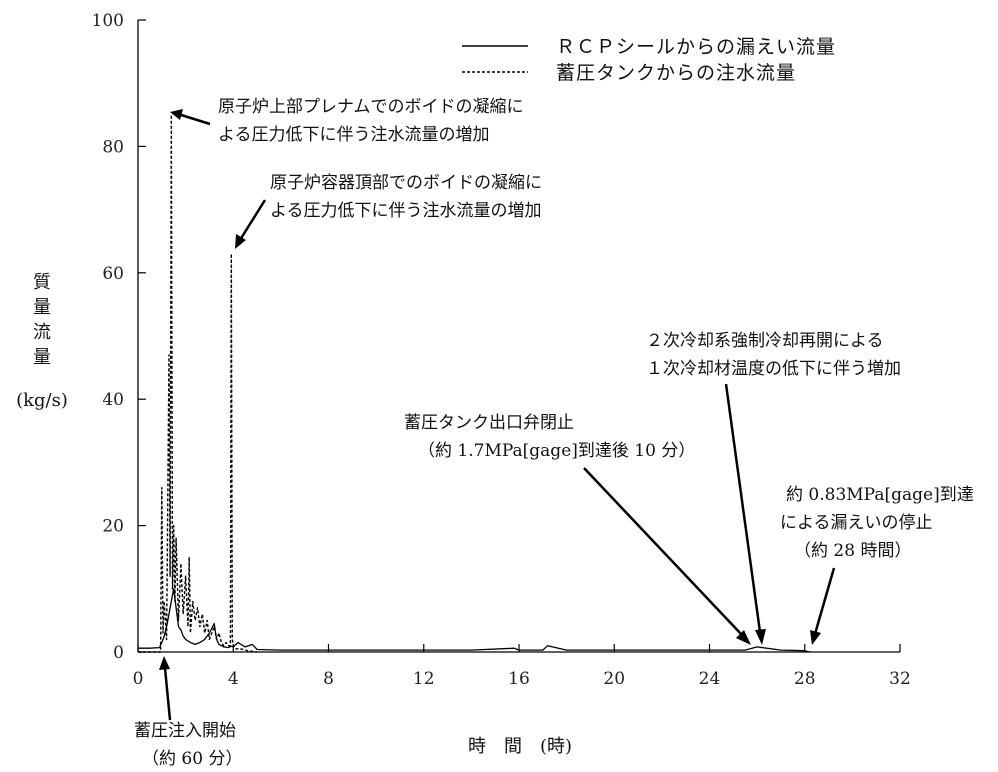 This screenshot has width=998, height=772. What do you see at coordinates (520, 746) in the screenshot?
I see `x-axis-title: 時 間 (時)` at bounding box center [520, 746].